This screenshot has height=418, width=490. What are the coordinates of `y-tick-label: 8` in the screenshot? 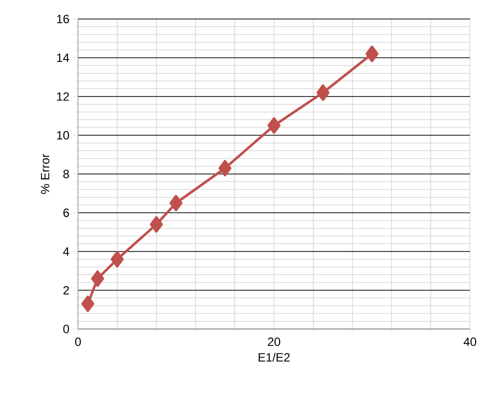 It's located at (66, 174).